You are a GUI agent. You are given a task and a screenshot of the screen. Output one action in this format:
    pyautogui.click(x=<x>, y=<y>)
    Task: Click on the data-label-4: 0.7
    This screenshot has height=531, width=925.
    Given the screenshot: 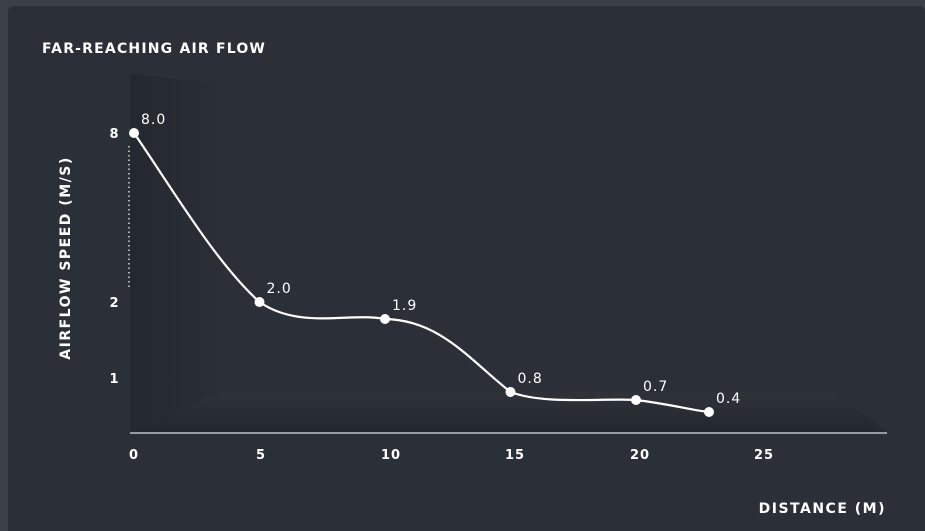 What is the action you would take?
    pyautogui.click(x=655, y=387)
    